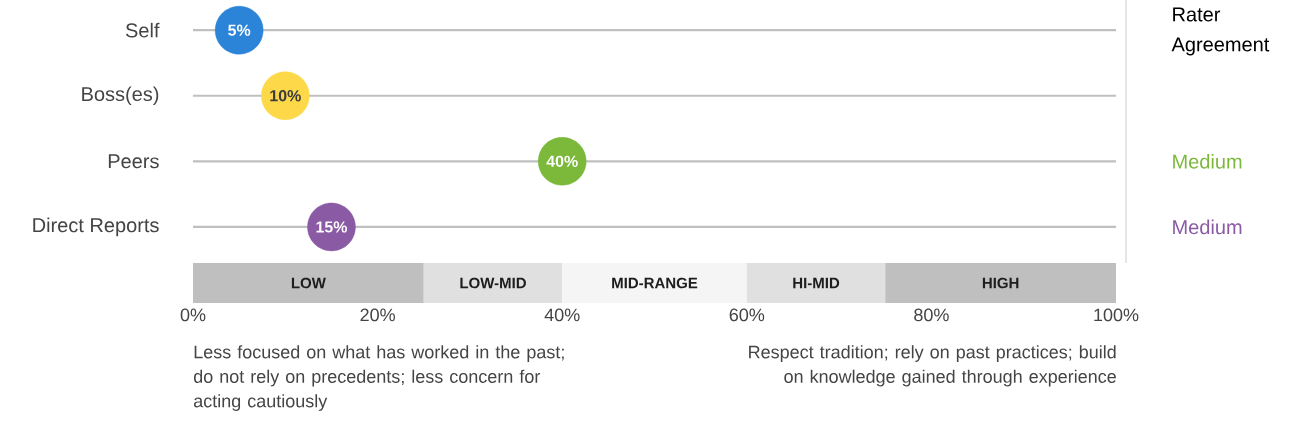 The height and width of the screenshot is (425, 1309). I want to click on band-label: HIGH, so click(1000, 283).